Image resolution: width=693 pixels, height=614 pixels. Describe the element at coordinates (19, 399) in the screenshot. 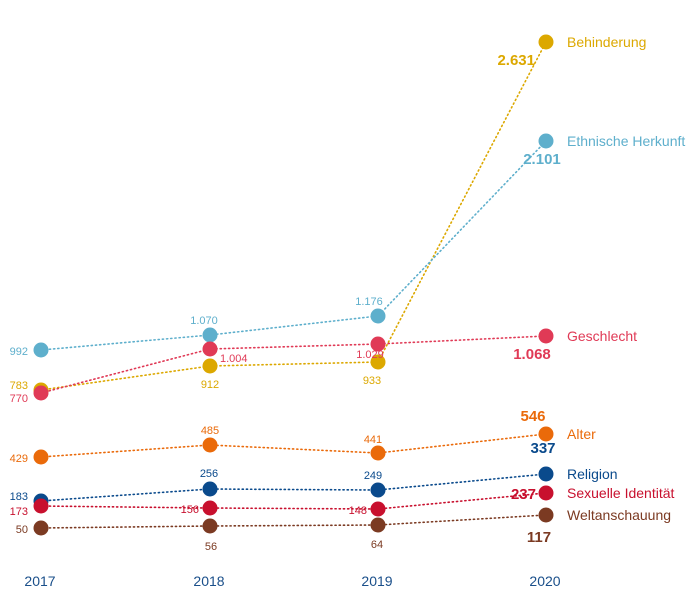

I see `data-label-geschlecht-2017: 770` at that location.